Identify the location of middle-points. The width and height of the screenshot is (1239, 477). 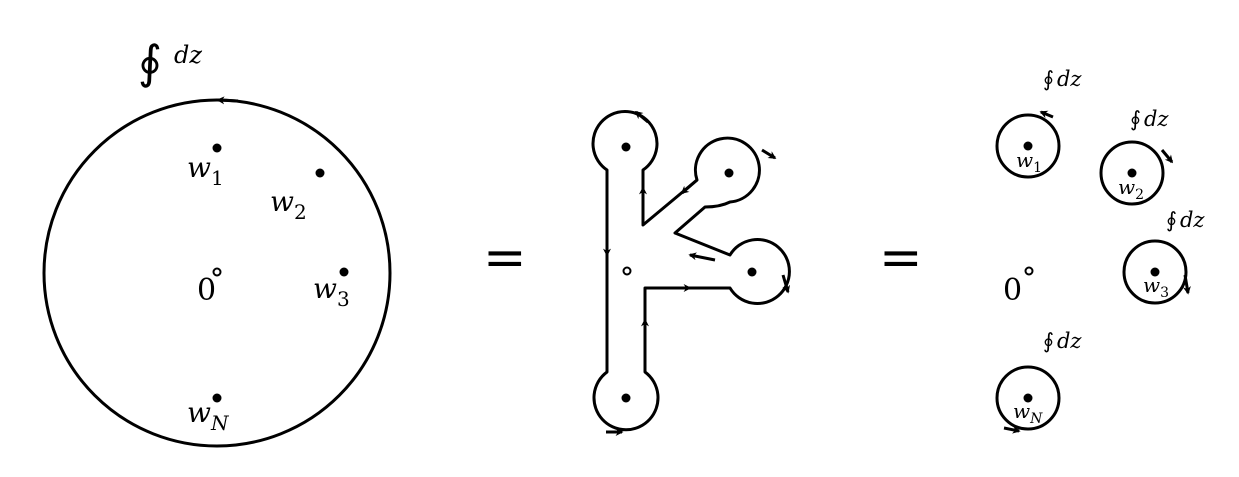
(689, 272).